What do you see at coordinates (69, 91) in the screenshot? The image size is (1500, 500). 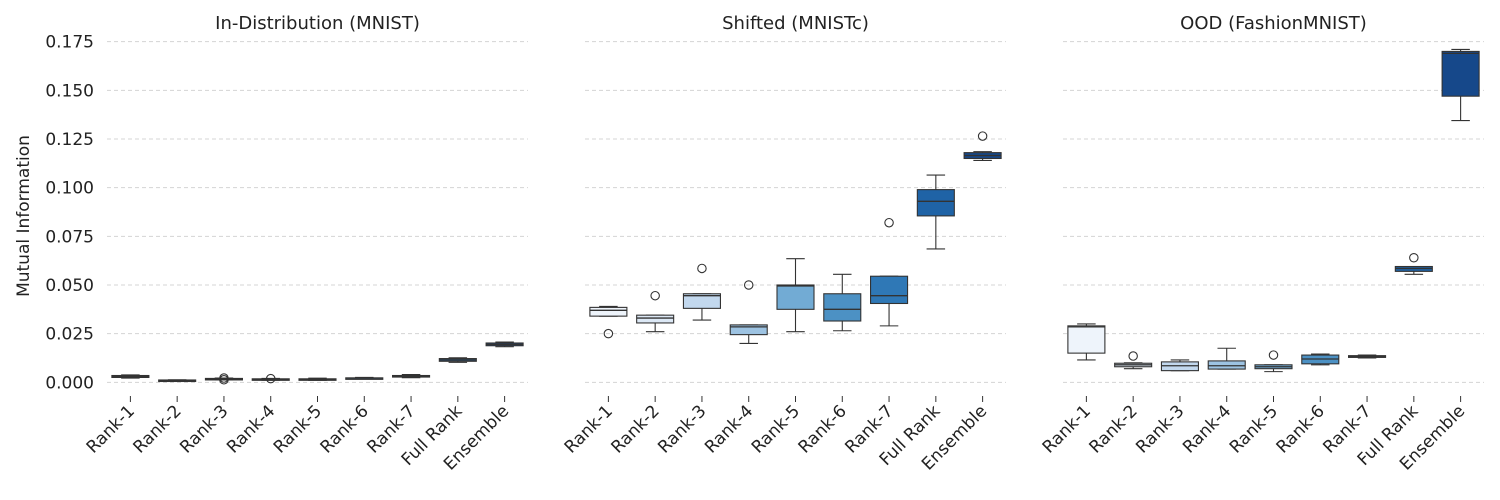 I see `y-tick-label: 0.150` at bounding box center [69, 91].